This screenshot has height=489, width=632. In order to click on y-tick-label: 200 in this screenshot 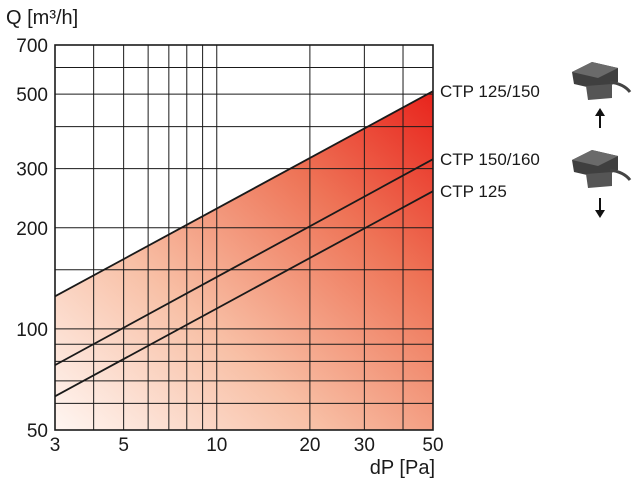, I will do `click(32, 229)`.